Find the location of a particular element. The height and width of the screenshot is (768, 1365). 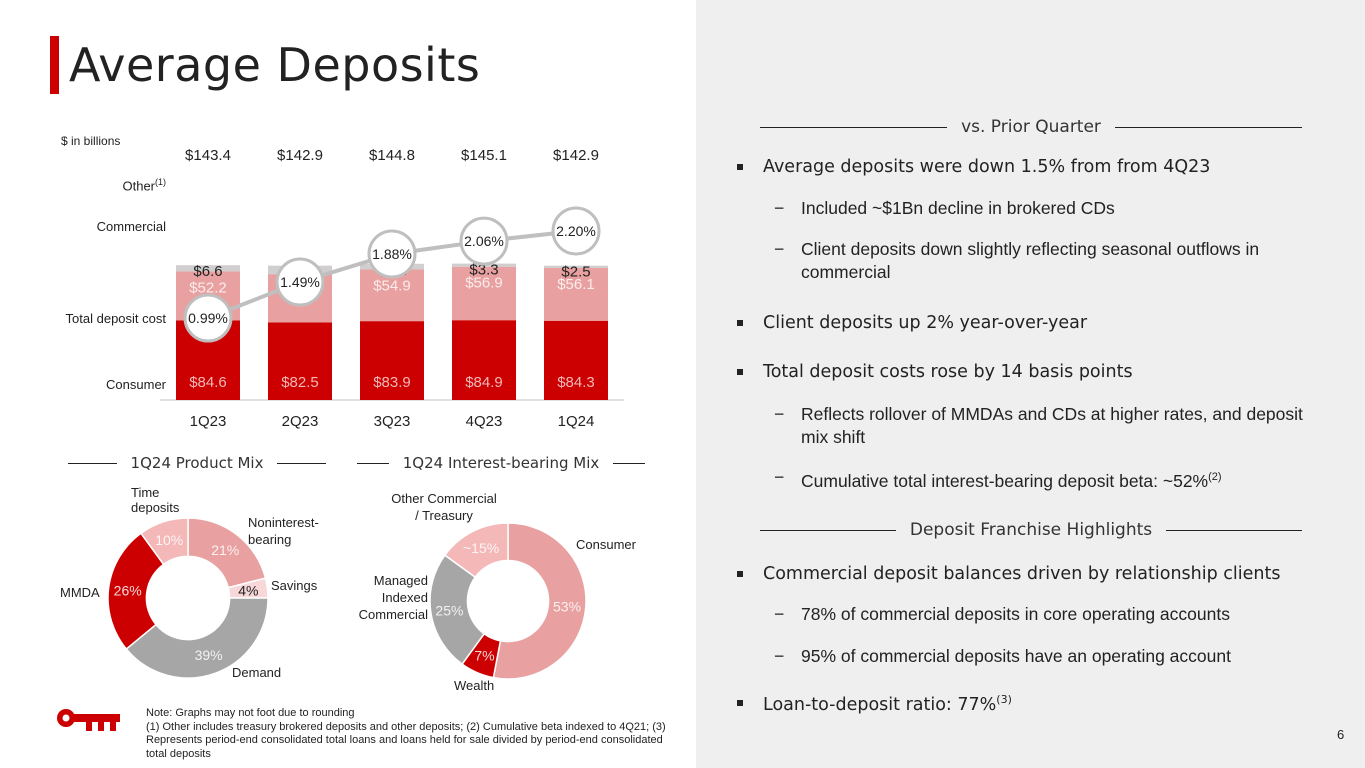

bullet-text: Loan-to-deposit ratio: 77%(3) is located at coordinates (887, 704).